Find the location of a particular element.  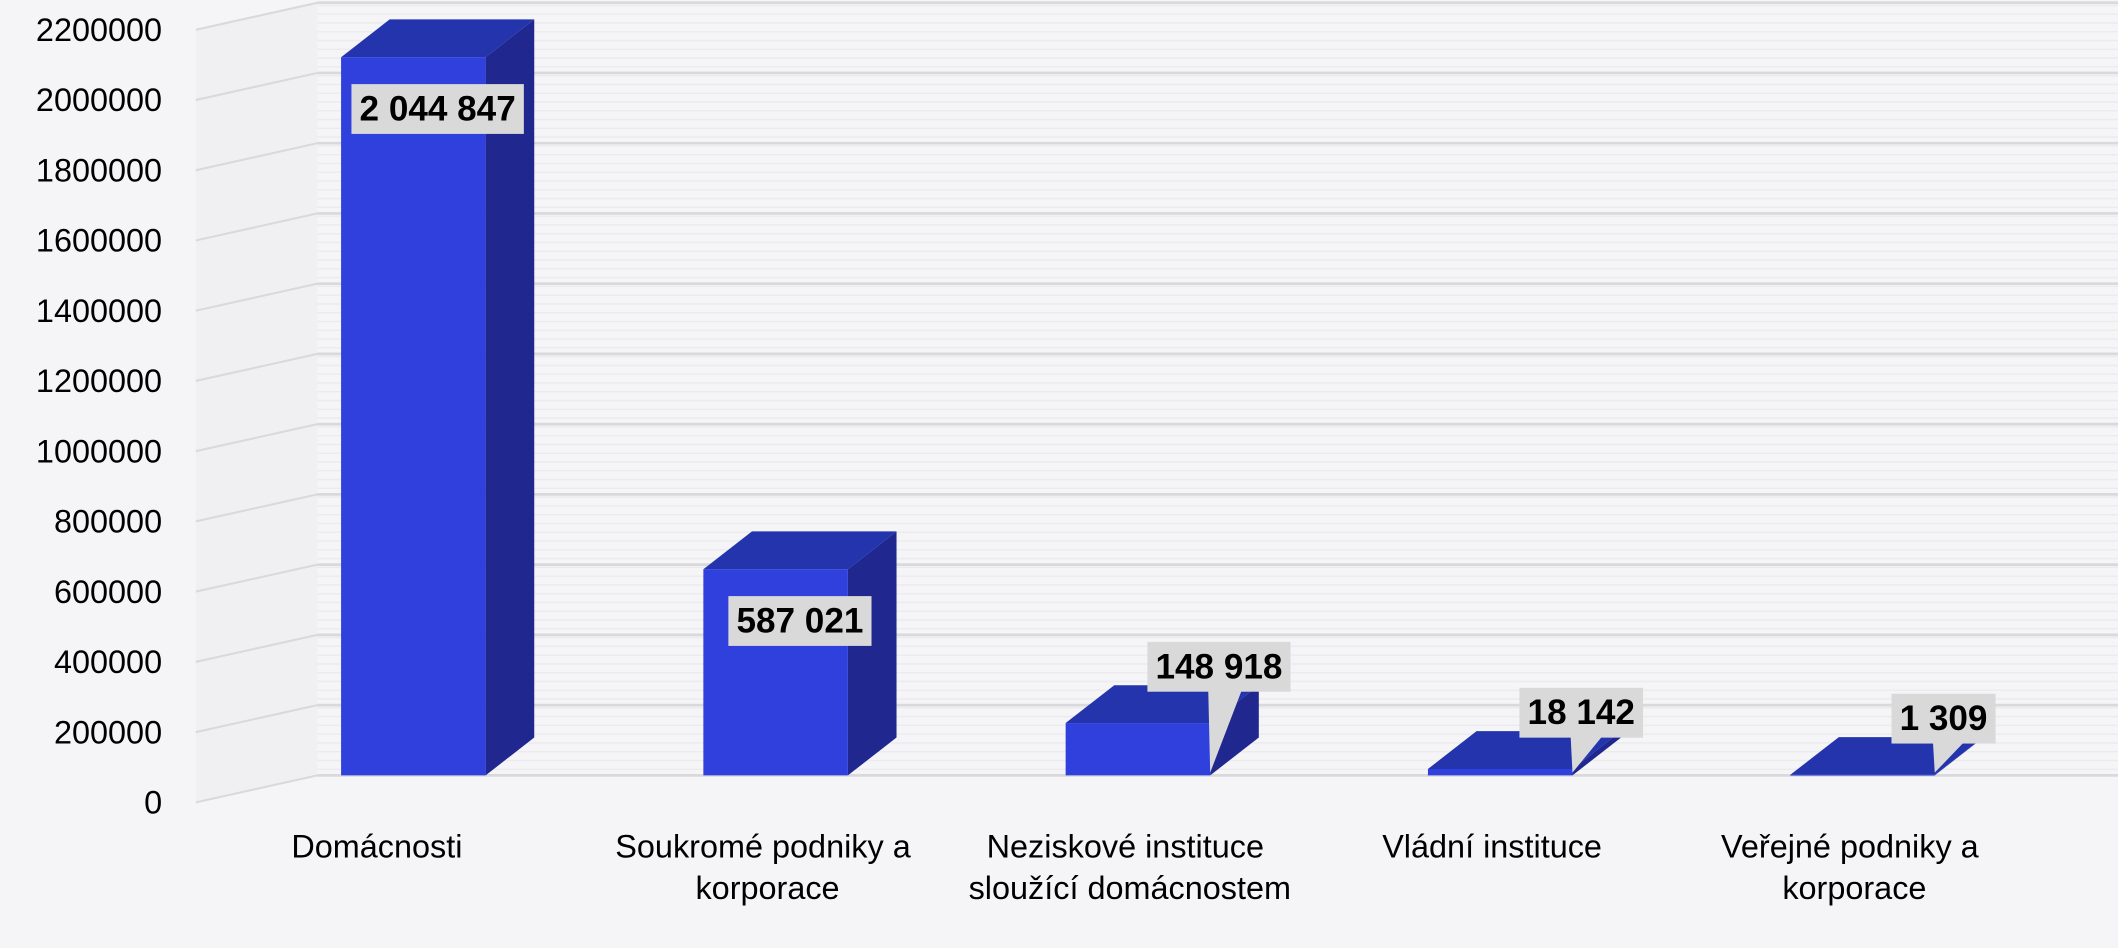

y-tick-label: 2200000 is located at coordinates (99, 30).